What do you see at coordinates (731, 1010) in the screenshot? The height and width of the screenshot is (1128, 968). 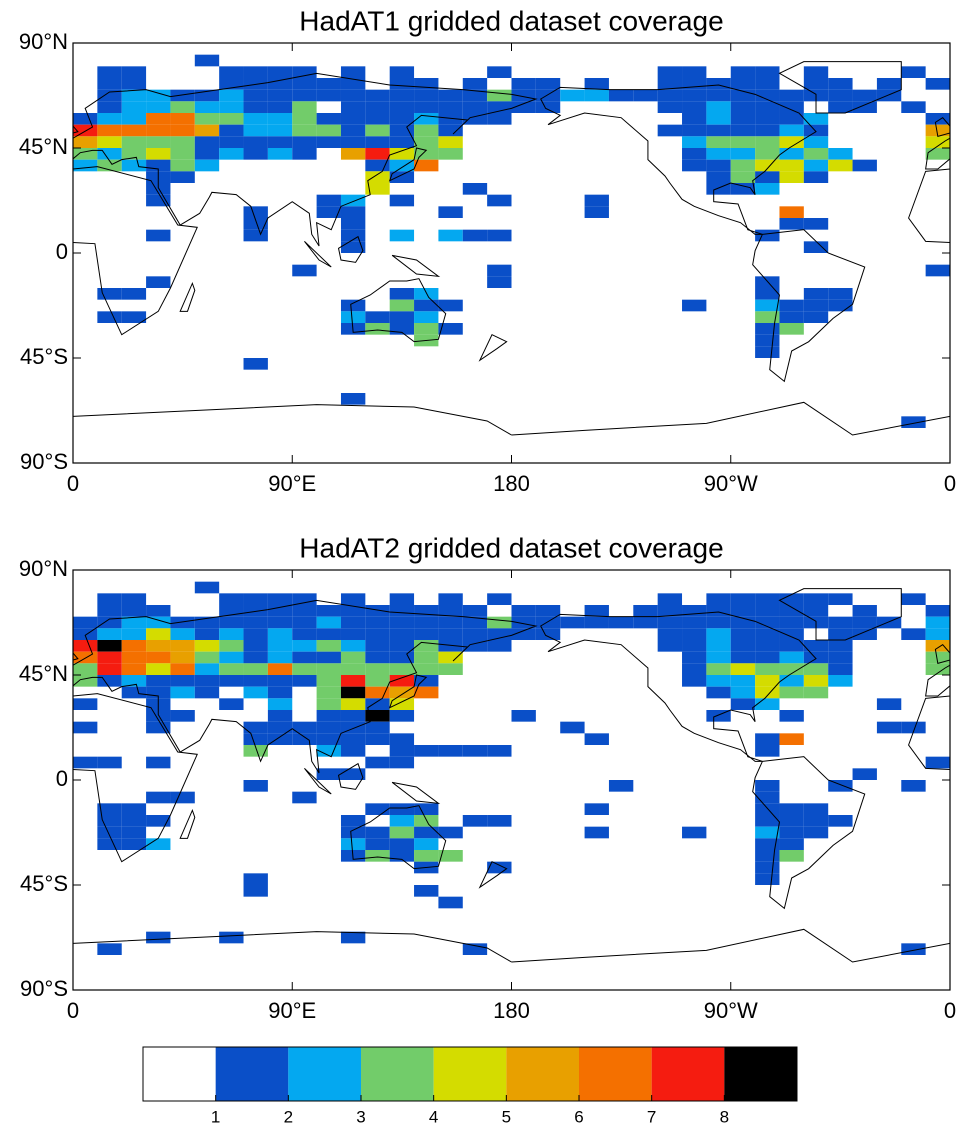 I see `x-tick-label: 90°W` at bounding box center [731, 1010].